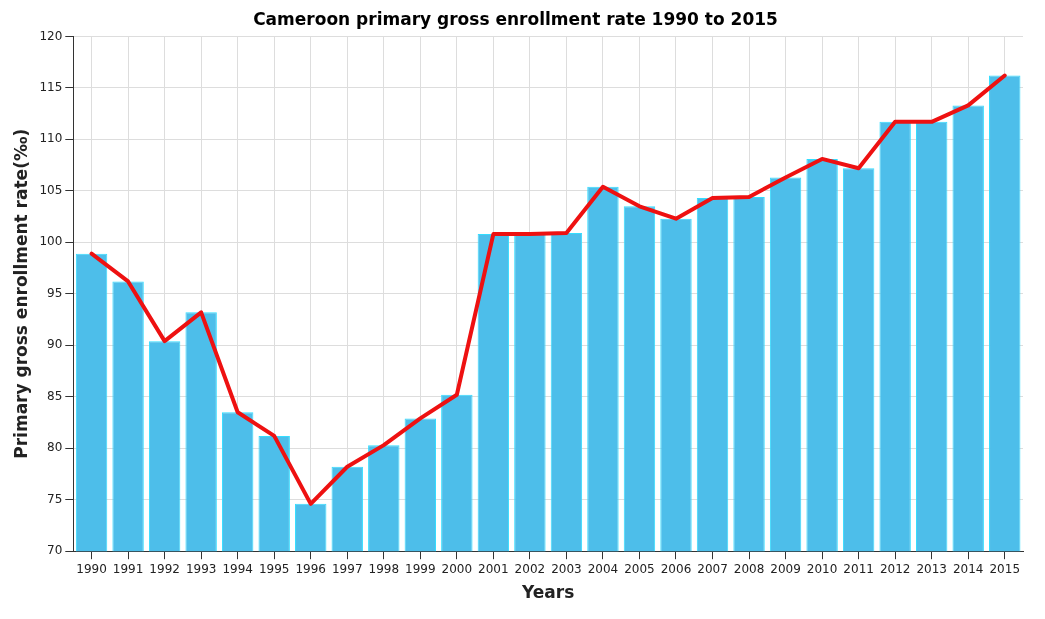  What do you see at coordinates (548, 592) in the screenshot?
I see `x-axis-title: Years` at bounding box center [548, 592].